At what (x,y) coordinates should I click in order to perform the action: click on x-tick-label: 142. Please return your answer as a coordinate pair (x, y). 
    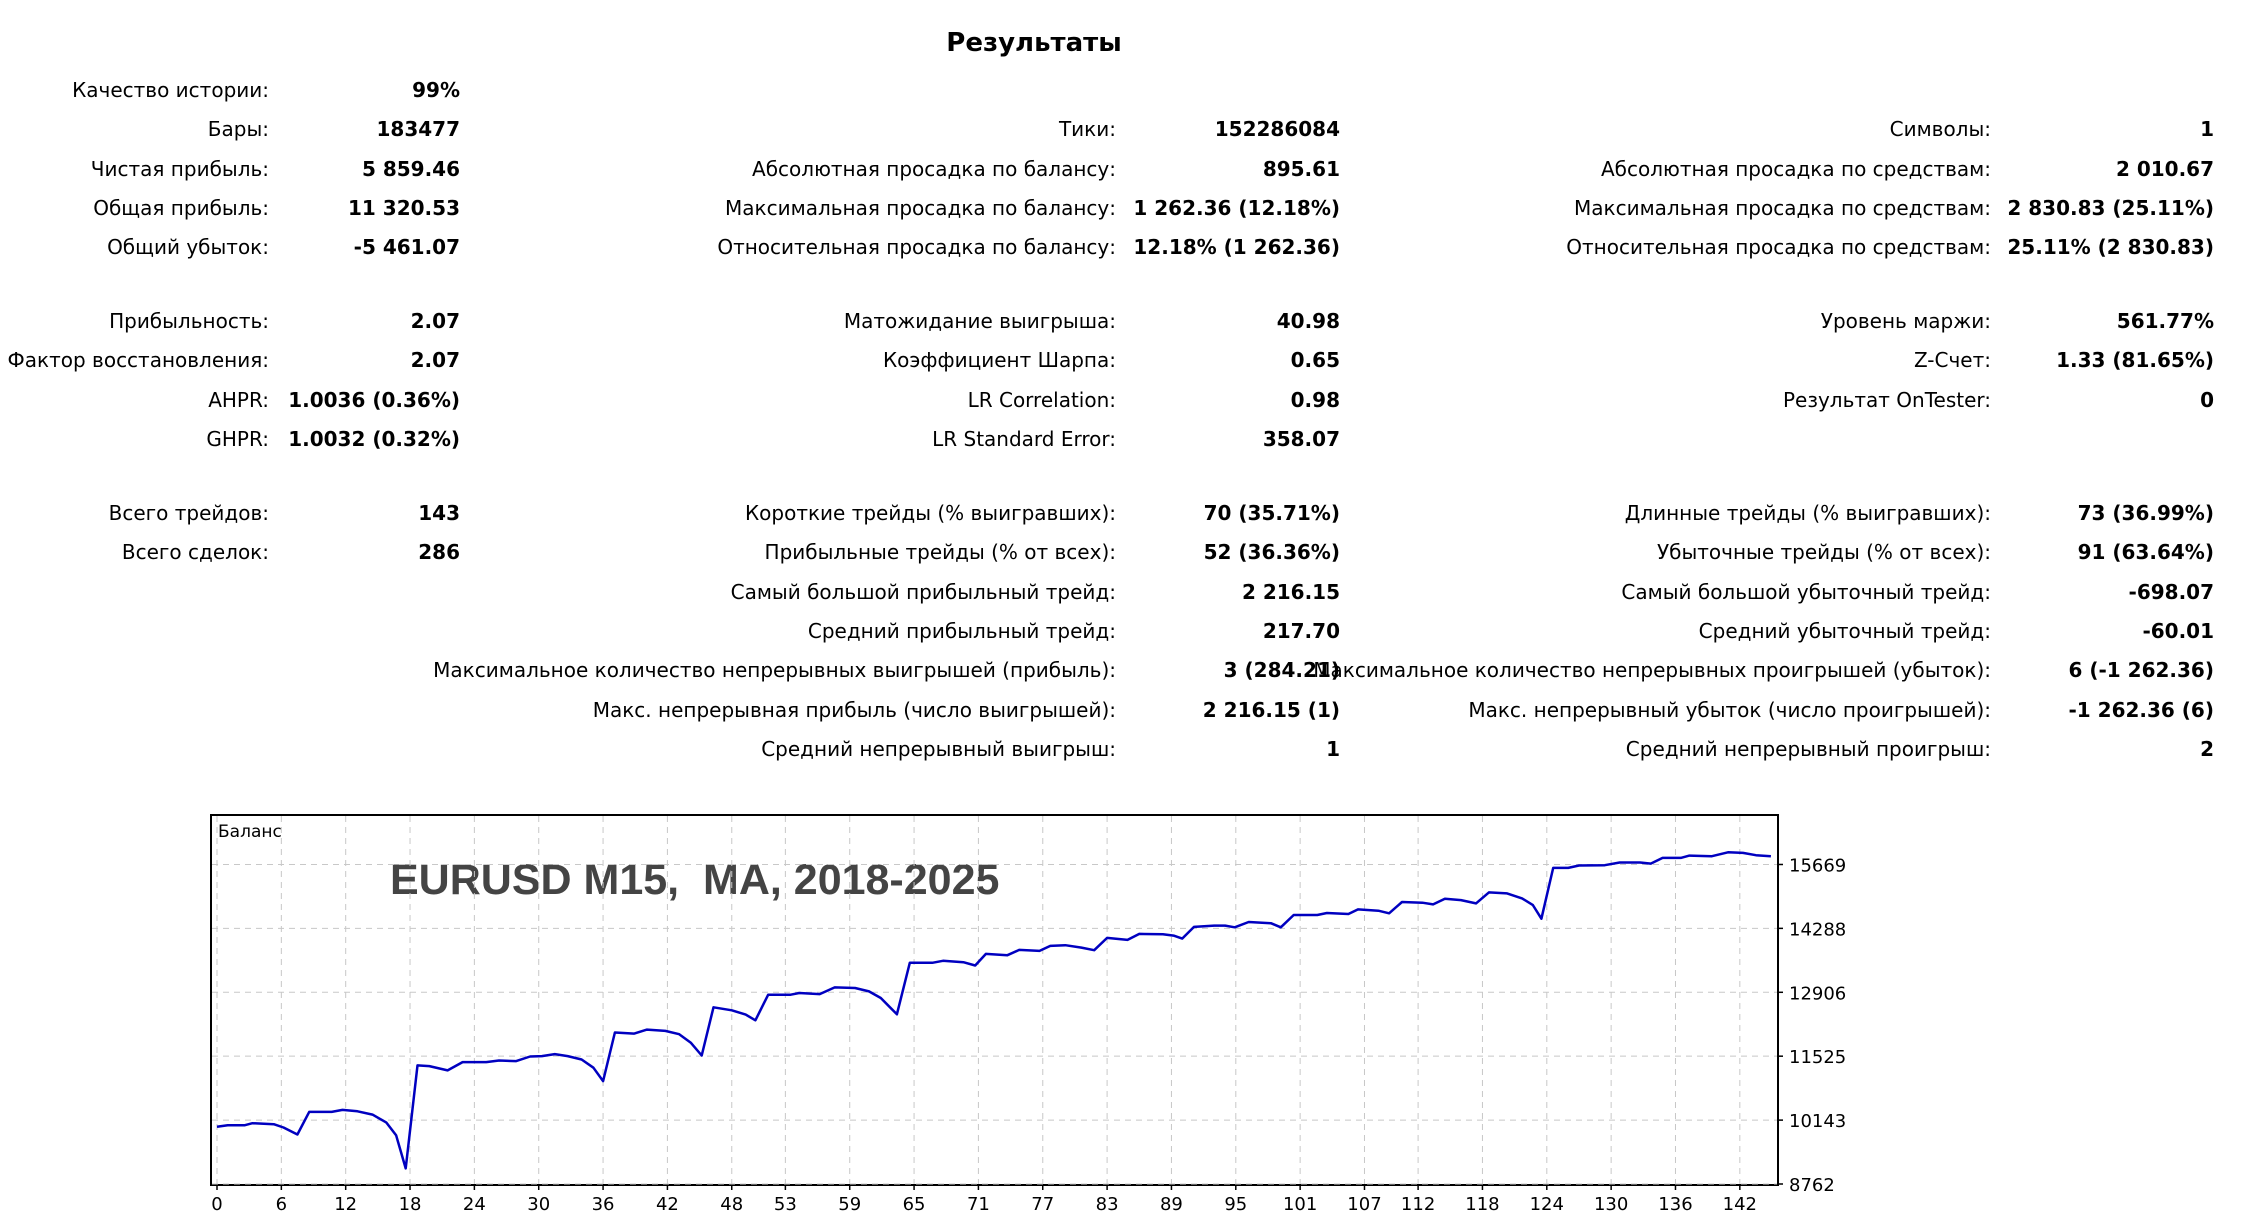
    Looking at the image, I should click on (1740, 1204).